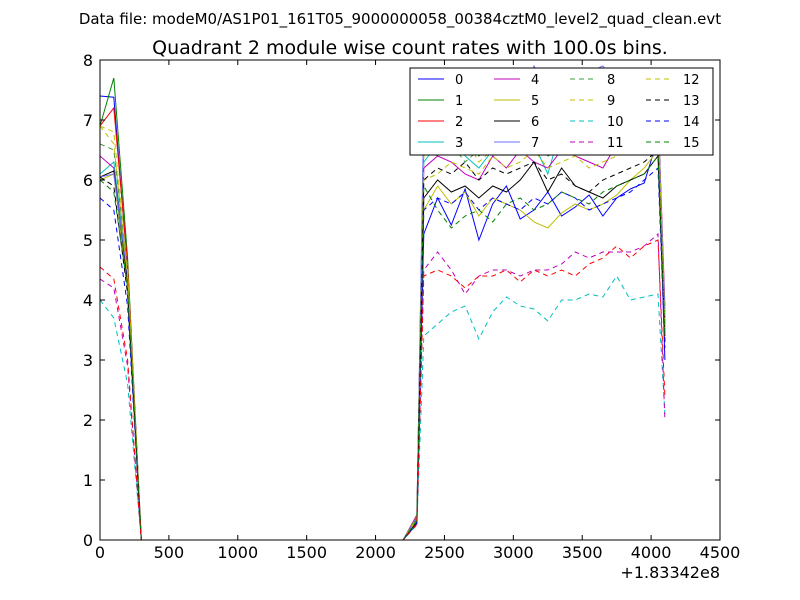 This screenshot has height=600, width=800. I want to click on x-tick-label: 1000, so click(237, 552).